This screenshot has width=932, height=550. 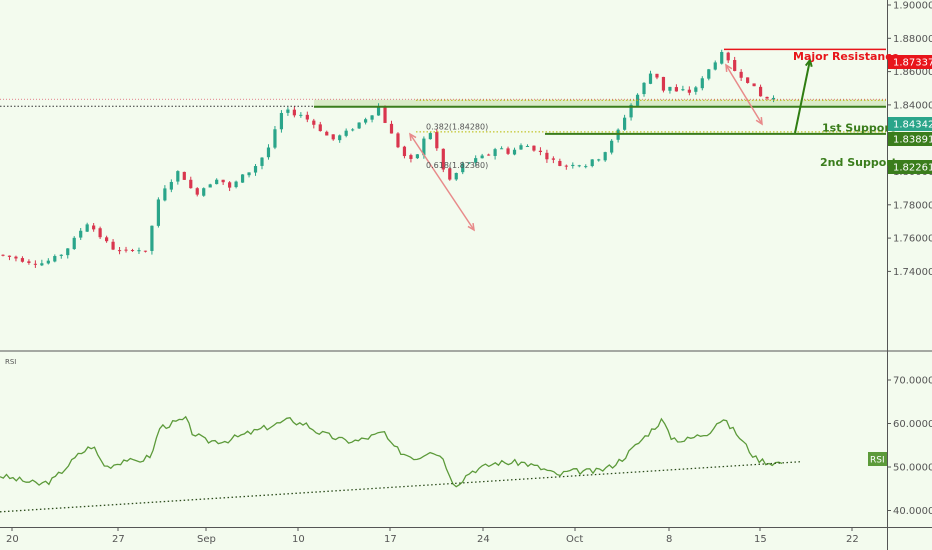 I want to click on bullish-arrow-head, so click(x=808, y=62).